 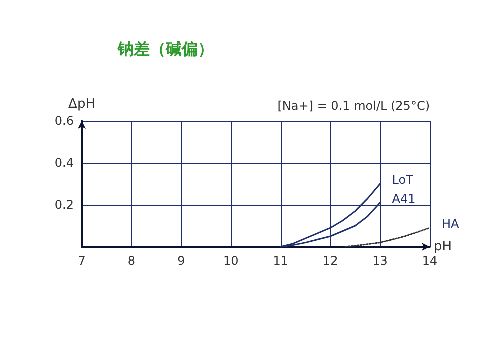 What do you see at coordinates (451, 224) in the screenshot?
I see `series-label: HA` at bounding box center [451, 224].